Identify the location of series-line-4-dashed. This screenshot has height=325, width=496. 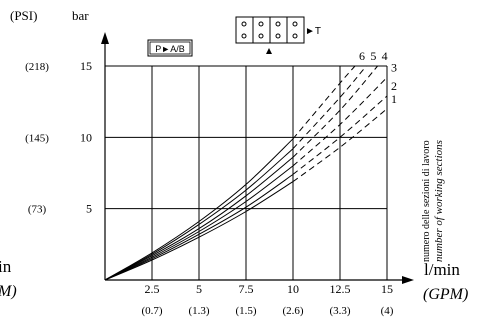
(335, 111).